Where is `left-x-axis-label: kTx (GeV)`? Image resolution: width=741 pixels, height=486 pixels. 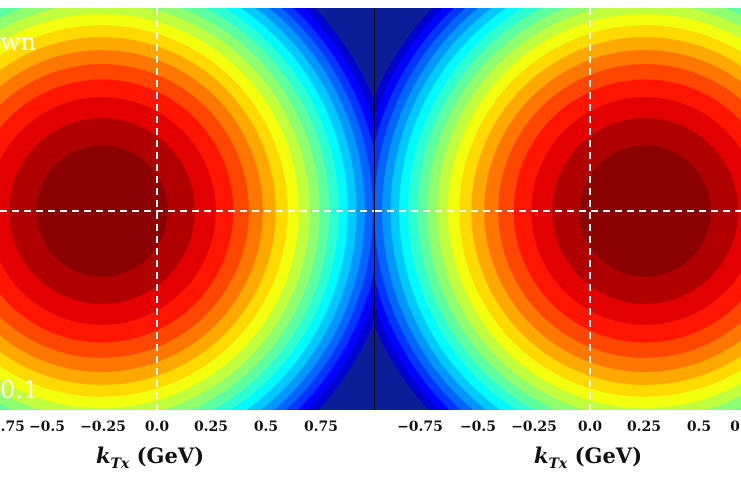 left-x-axis-label: kTx (GeV) is located at coordinates (150, 457).